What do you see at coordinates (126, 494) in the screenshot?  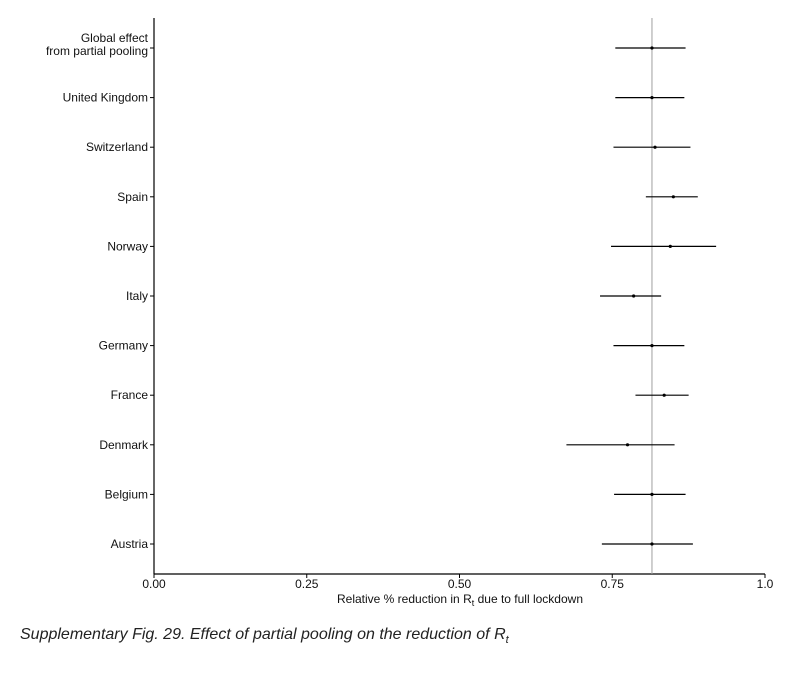 I see `y-category-label: Belgium` at bounding box center [126, 494].